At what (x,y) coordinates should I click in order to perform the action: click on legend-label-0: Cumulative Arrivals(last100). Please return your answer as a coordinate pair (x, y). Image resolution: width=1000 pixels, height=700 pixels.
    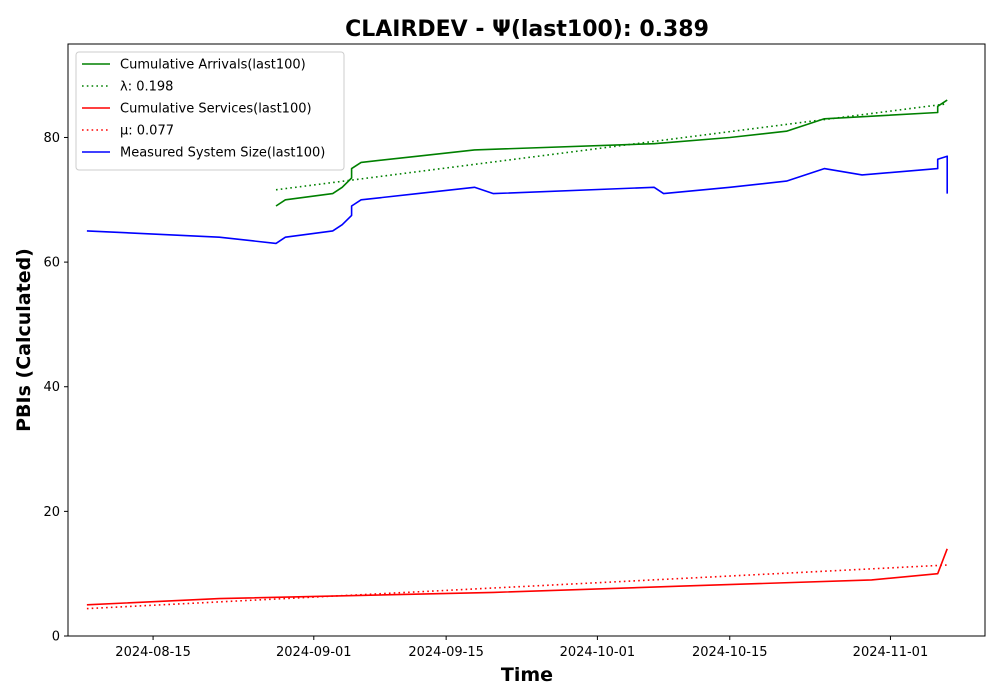
    Looking at the image, I should click on (213, 65).